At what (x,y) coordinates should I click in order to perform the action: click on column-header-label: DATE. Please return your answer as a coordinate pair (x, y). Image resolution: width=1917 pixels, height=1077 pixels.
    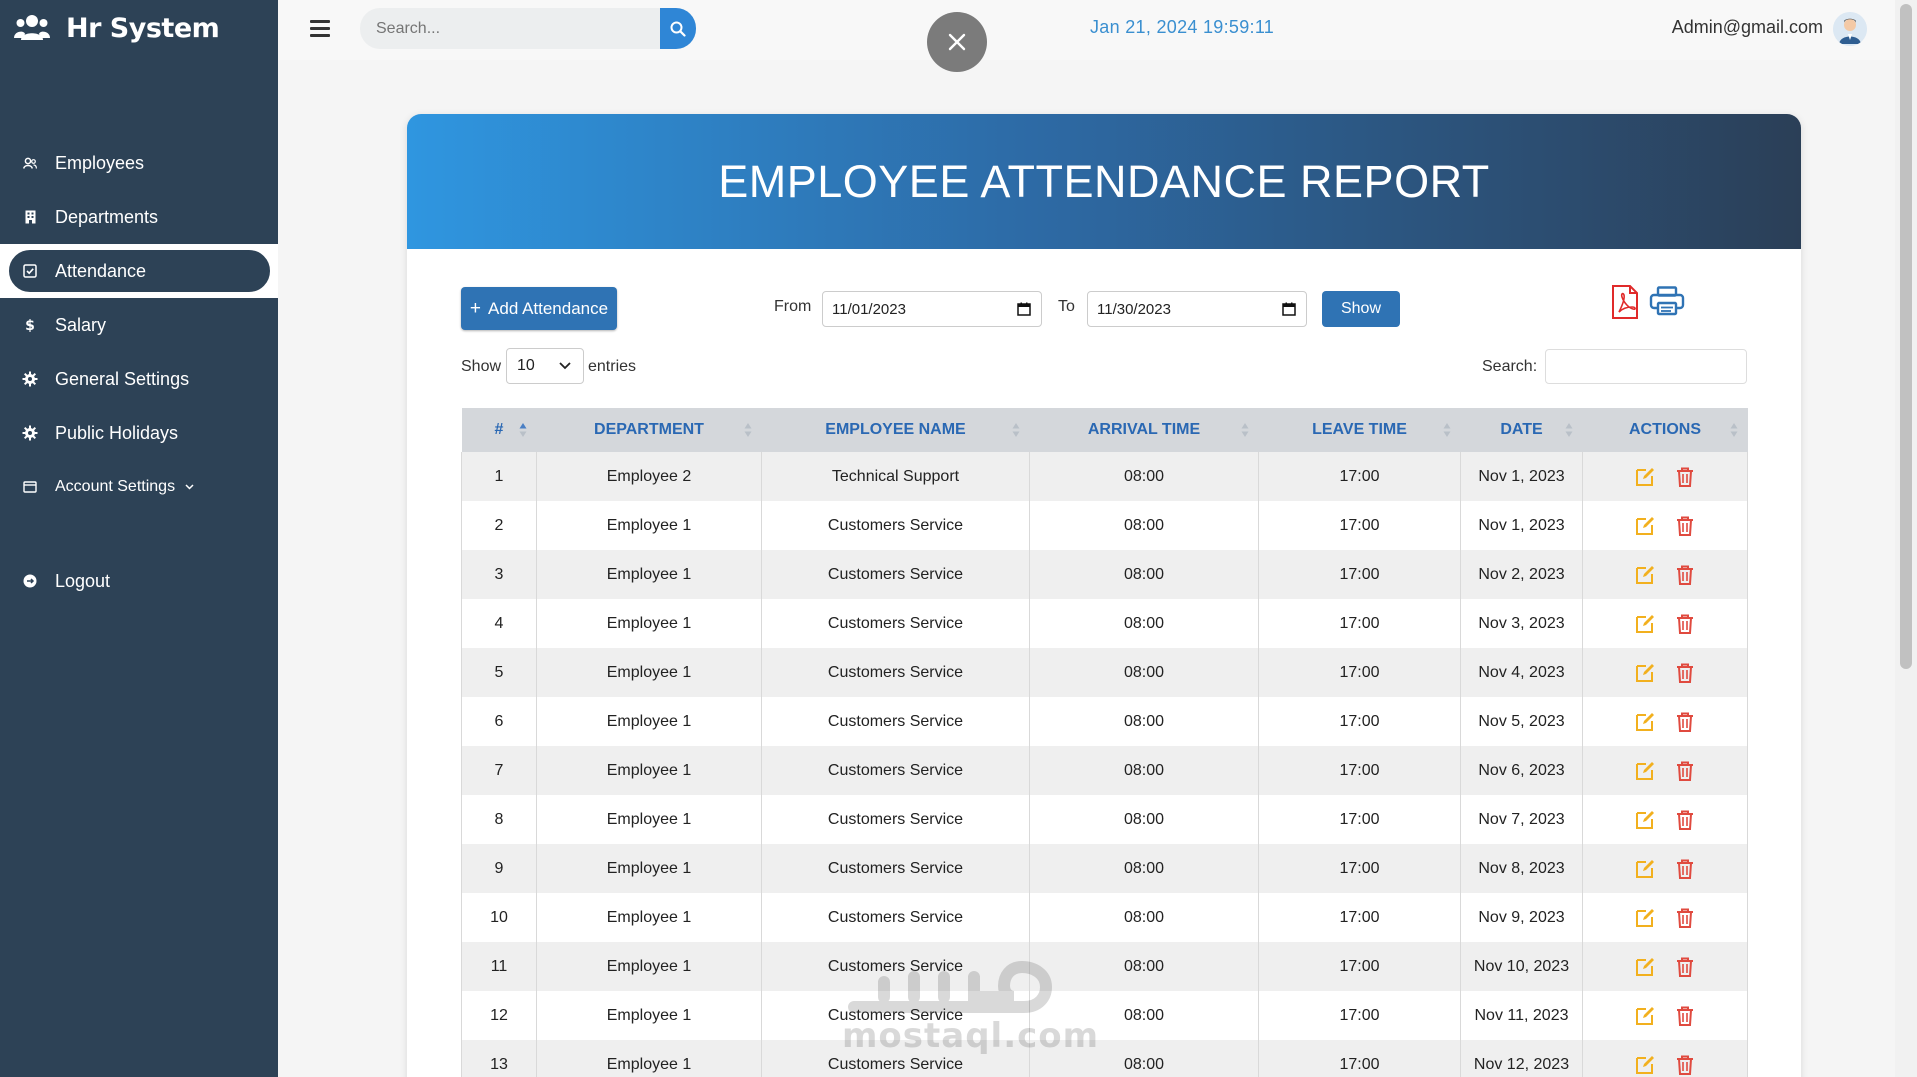
    Looking at the image, I should click on (1521, 429).